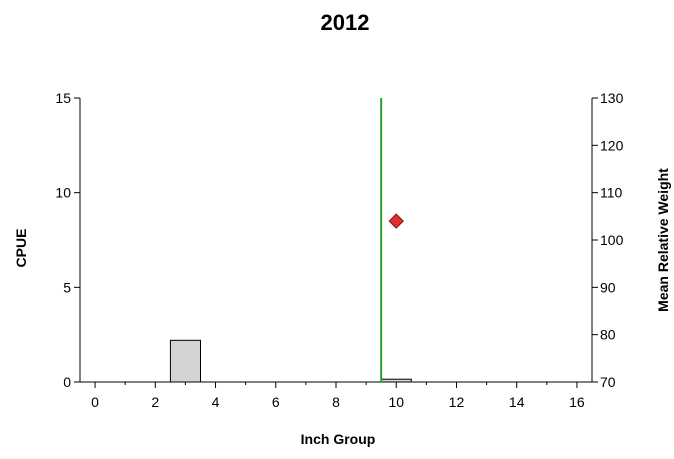 This screenshot has height=459, width=674. I want to click on y-tick-label-0: 0, so click(67, 382).